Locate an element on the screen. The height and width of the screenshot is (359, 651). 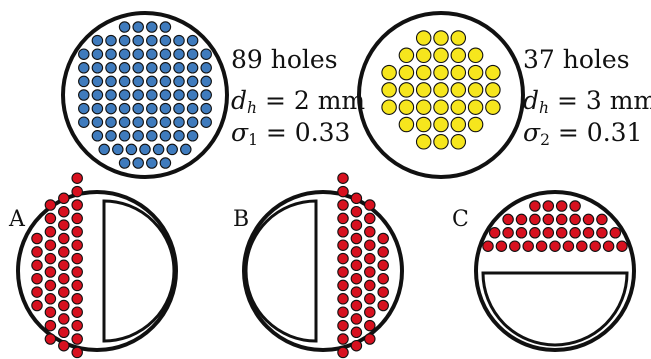
config-label-b: B is located at coordinates (241, 219).